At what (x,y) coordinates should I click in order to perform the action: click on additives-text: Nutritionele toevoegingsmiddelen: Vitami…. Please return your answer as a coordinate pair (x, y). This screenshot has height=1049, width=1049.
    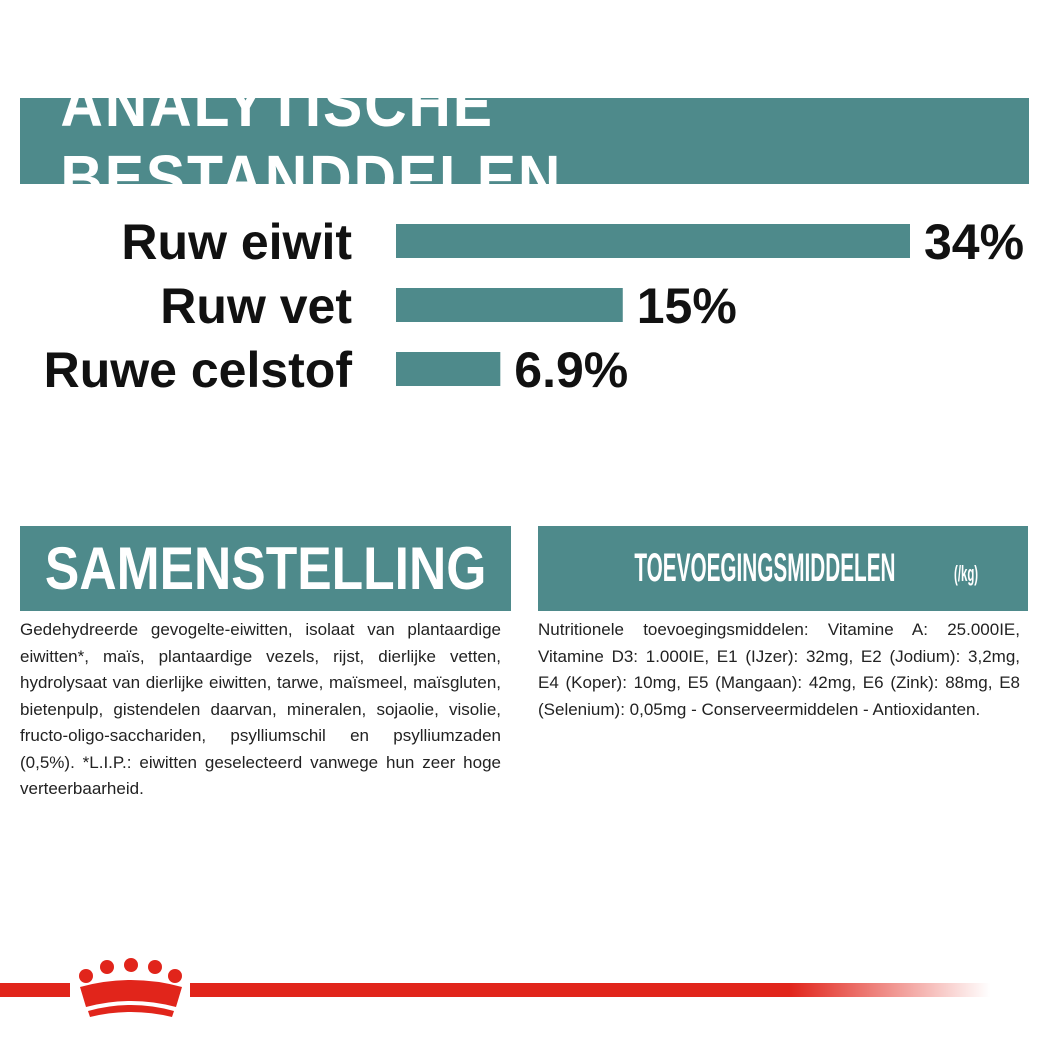
    Looking at the image, I should click on (779, 669).